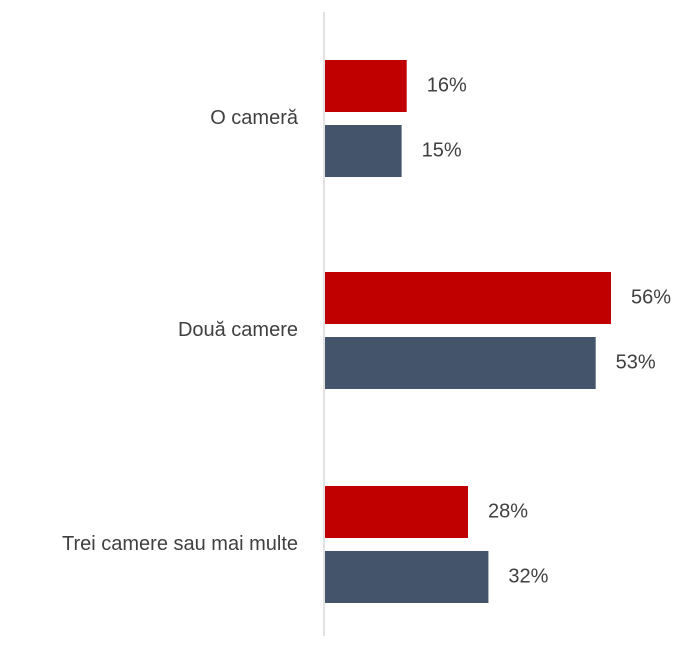 The width and height of the screenshot is (677, 646). I want to click on data-label: 15%, so click(442, 150).